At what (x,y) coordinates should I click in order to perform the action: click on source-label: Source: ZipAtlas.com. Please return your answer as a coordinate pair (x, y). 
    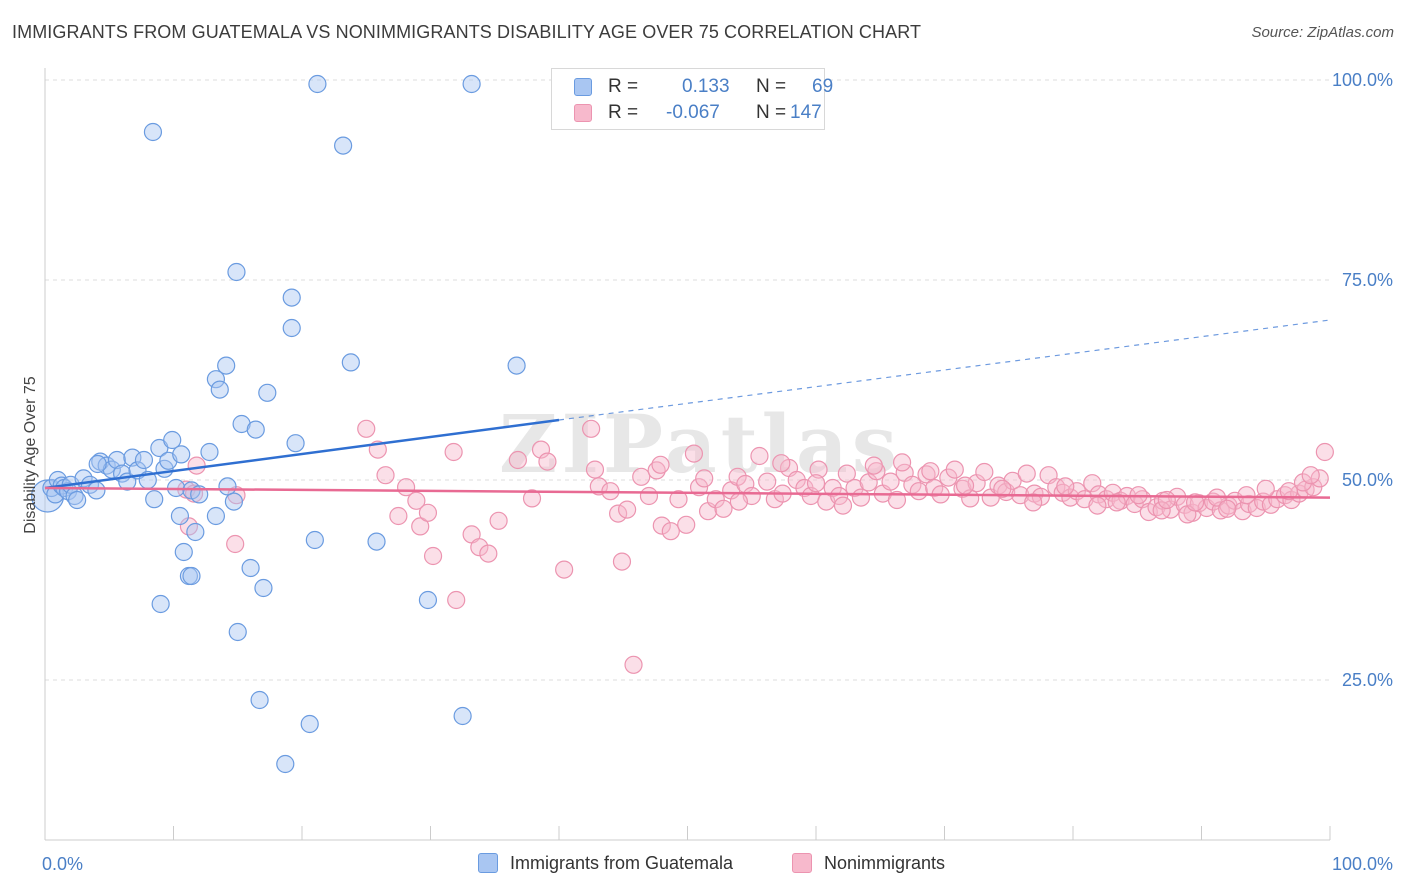
    Looking at the image, I should click on (1322, 32).